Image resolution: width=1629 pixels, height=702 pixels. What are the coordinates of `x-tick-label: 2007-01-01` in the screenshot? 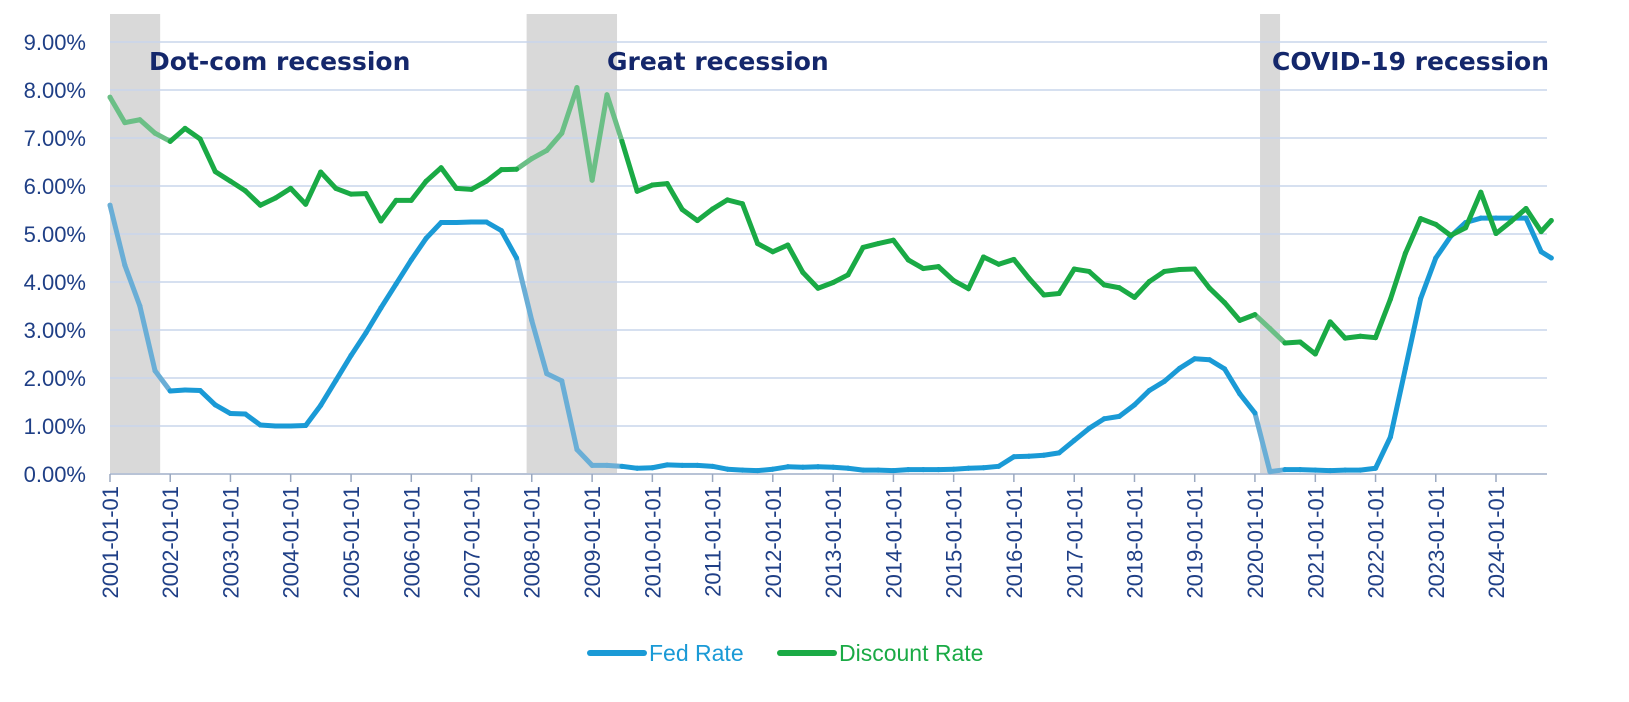 It's located at (472, 542).